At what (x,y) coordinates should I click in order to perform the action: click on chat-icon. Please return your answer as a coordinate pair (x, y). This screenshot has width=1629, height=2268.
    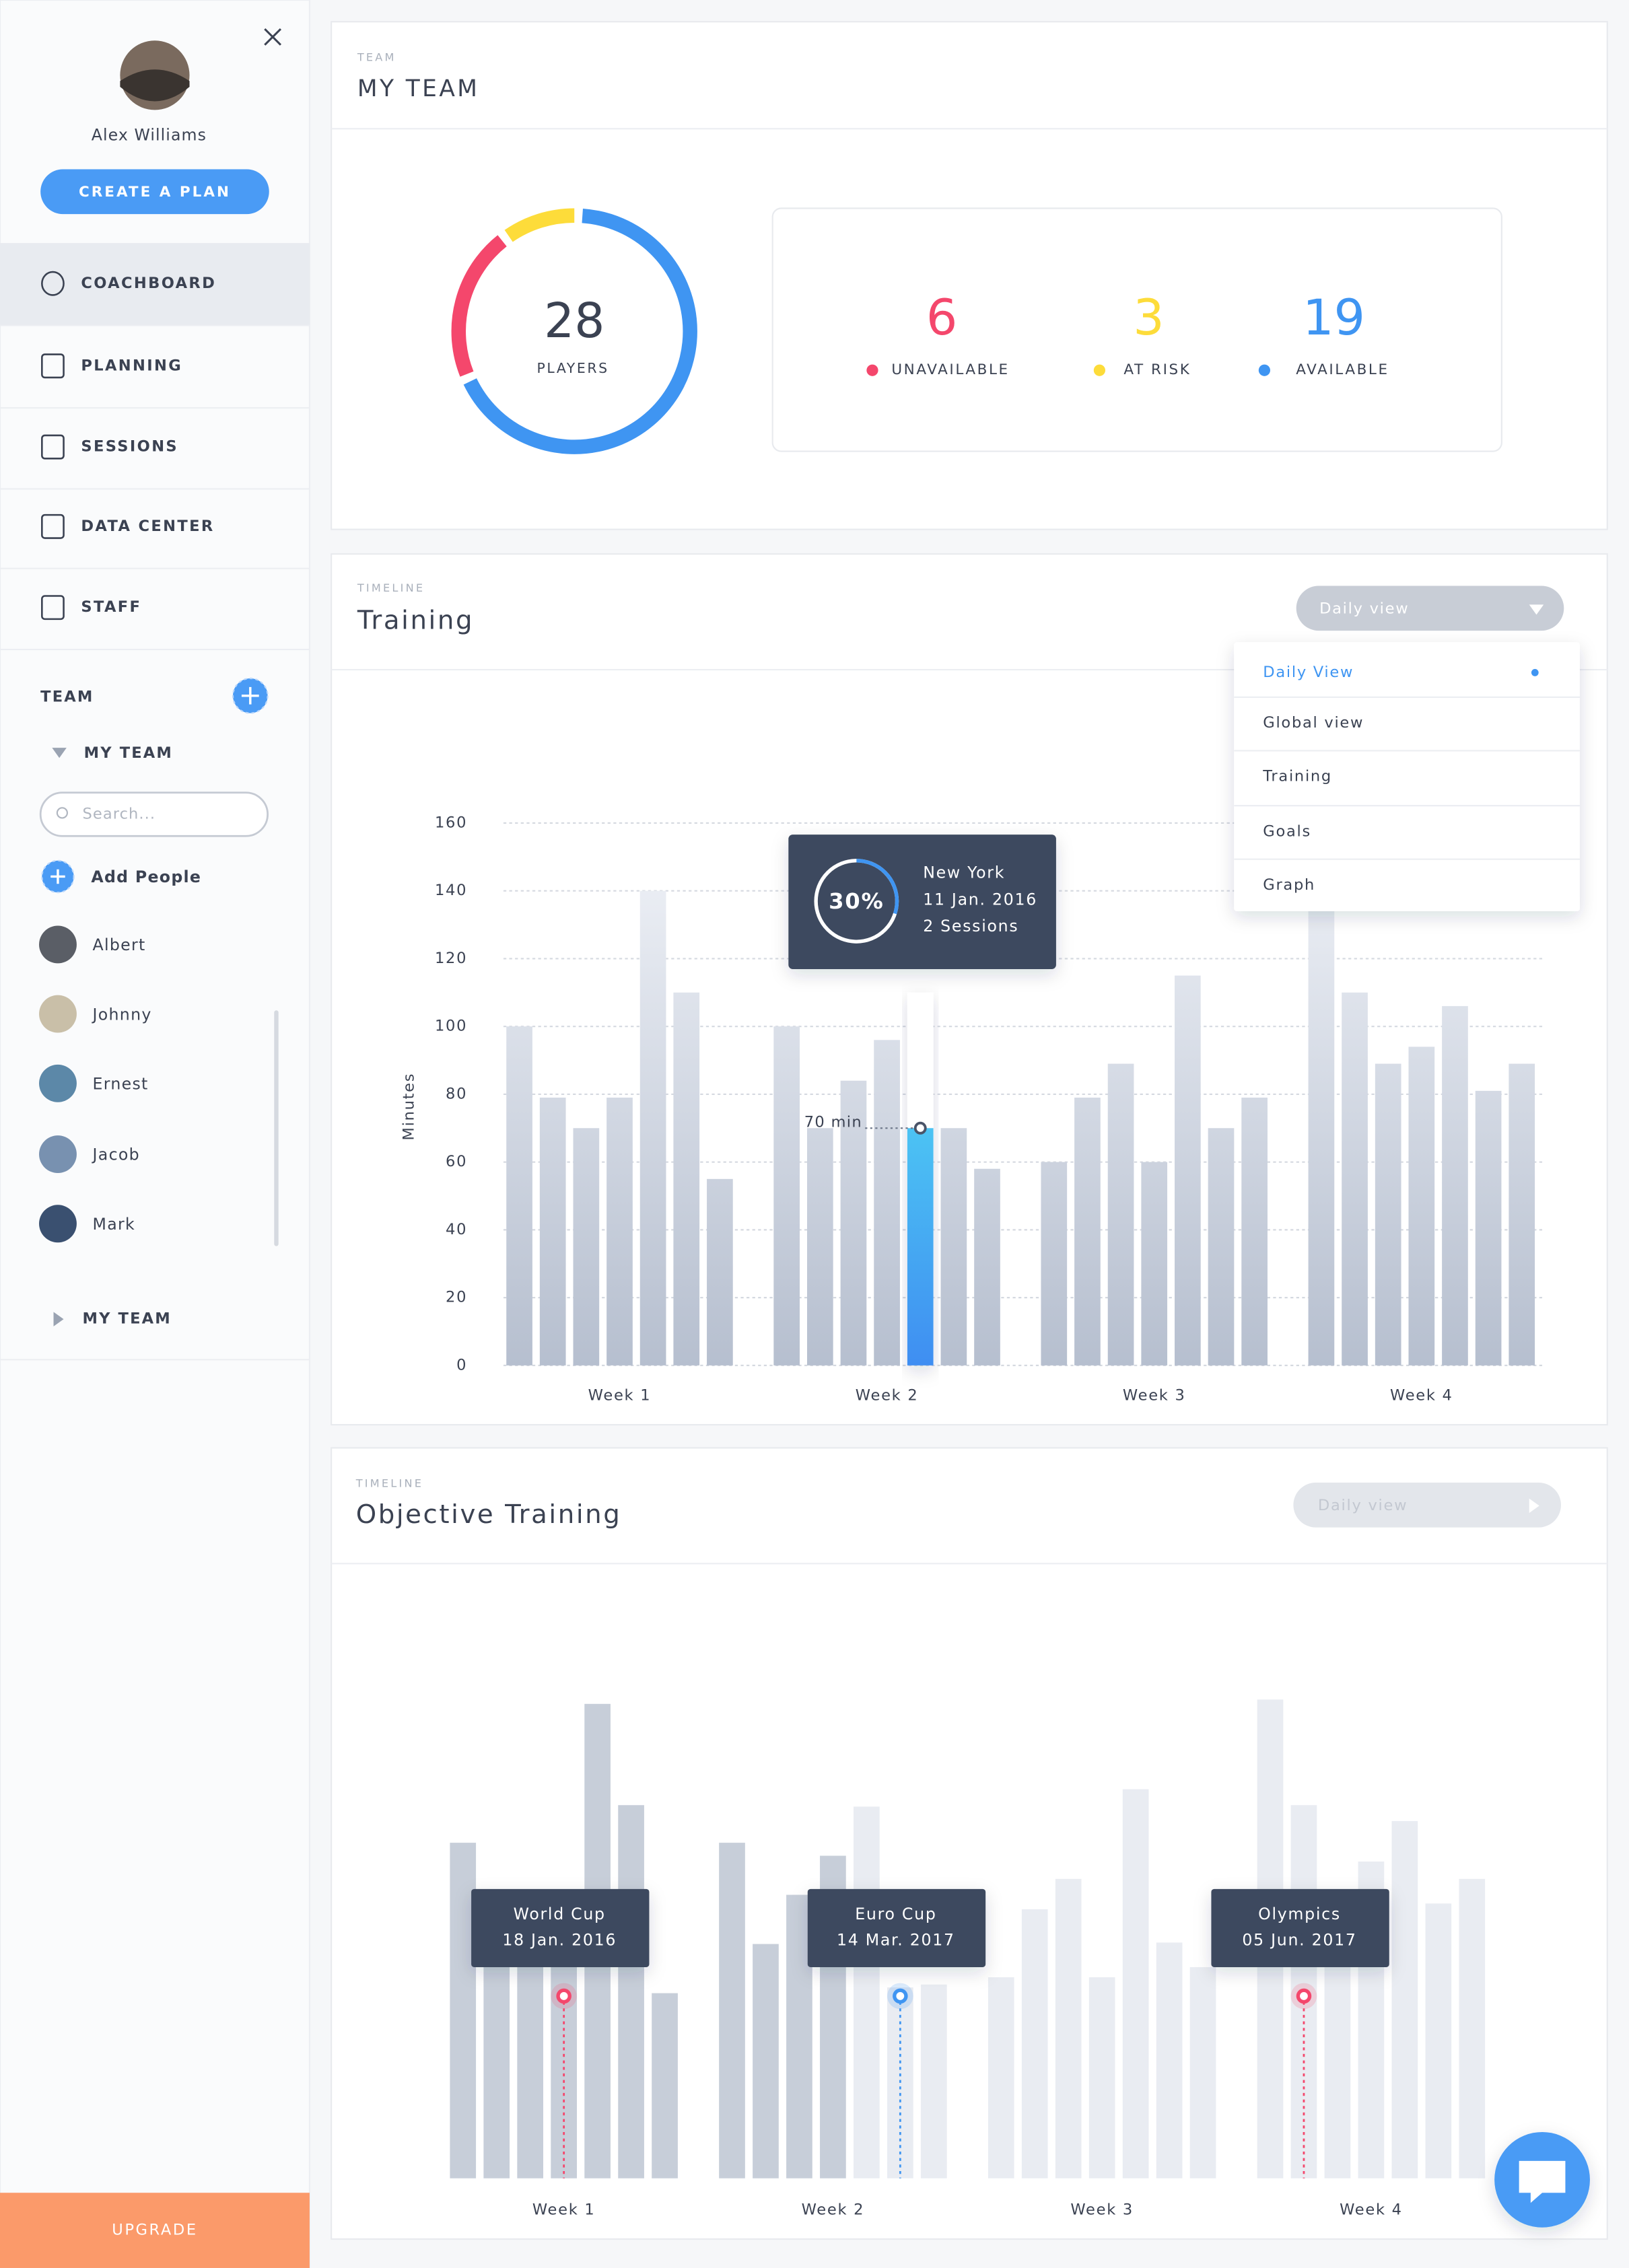
    Looking at the image, I should click on (1542, 2181).